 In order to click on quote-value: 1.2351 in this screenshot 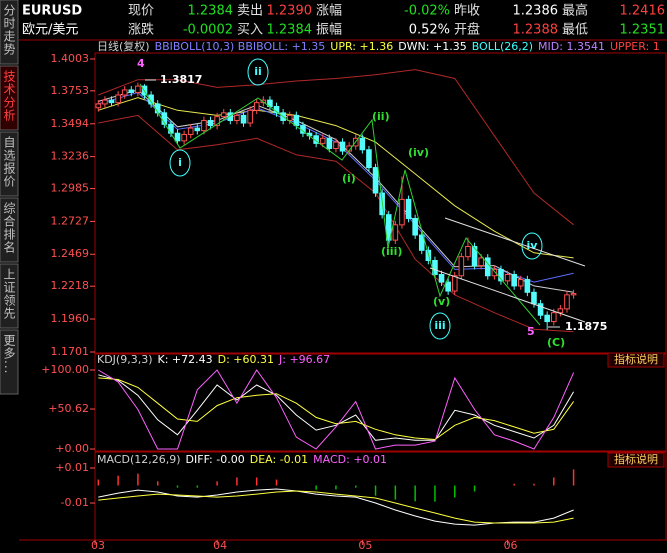, I will do `click(643, 30)`.